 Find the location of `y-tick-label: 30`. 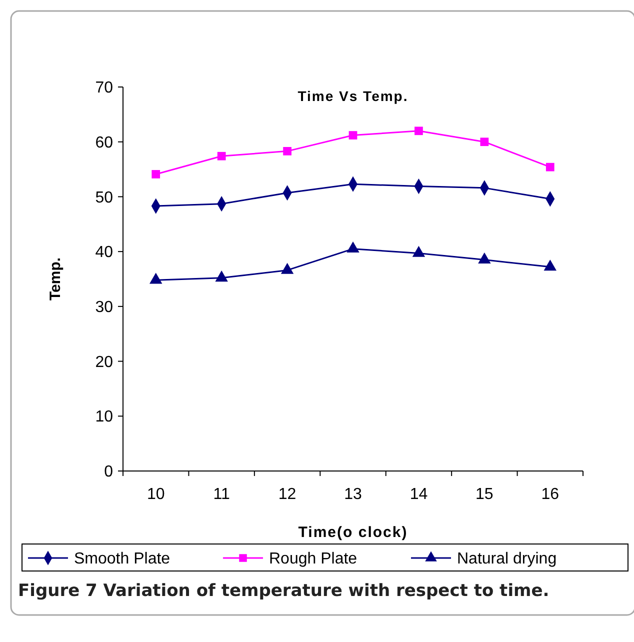

y-tick-label: 30 is located at coordinates (104, 307).